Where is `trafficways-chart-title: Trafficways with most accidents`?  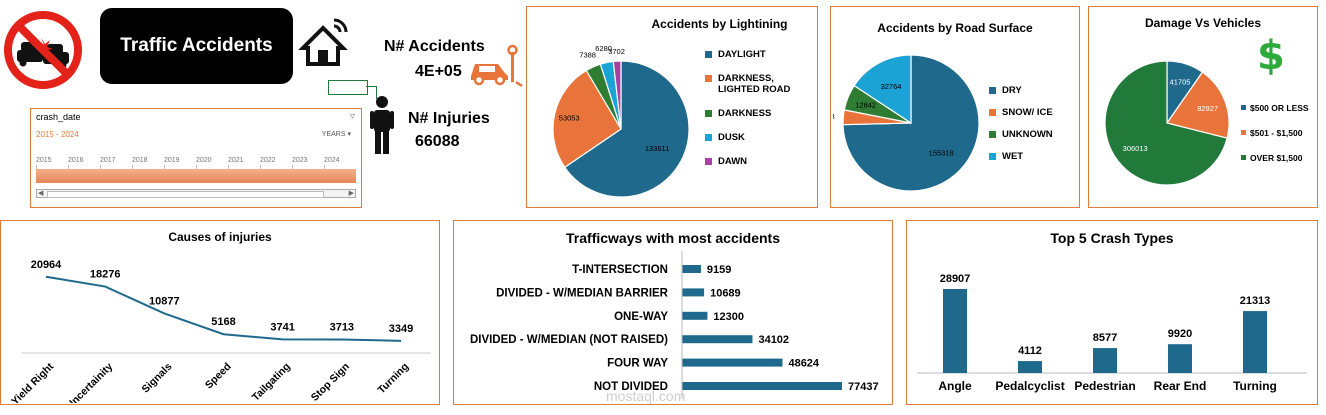 trafficways-chart-title: Trafficways with most accidents is located at coordinates (673, 238).